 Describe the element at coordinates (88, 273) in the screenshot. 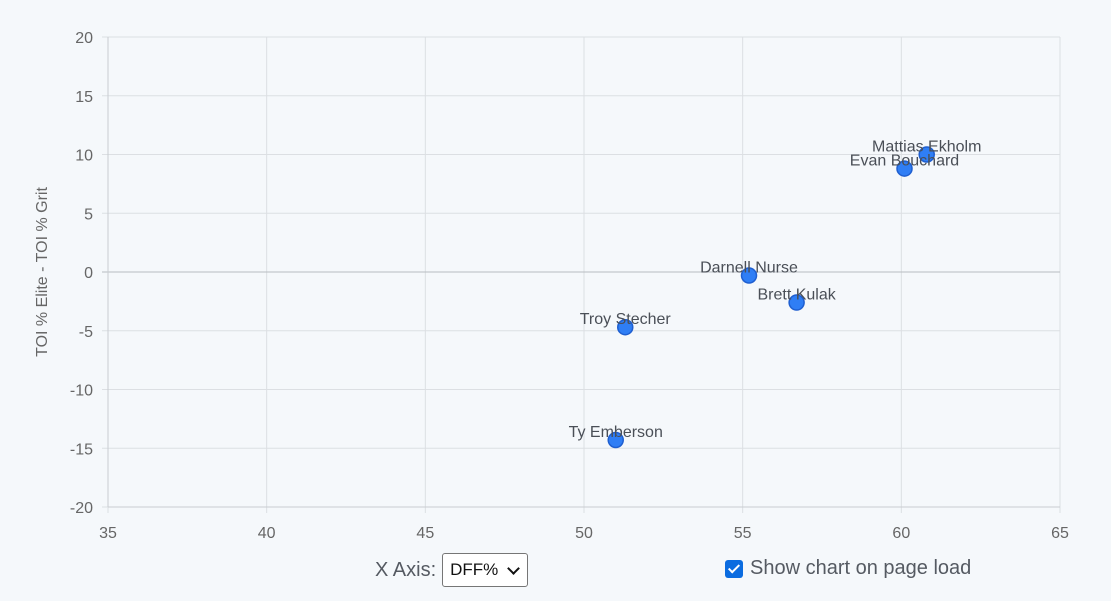

I see `y-tick-label: 0` at that location.